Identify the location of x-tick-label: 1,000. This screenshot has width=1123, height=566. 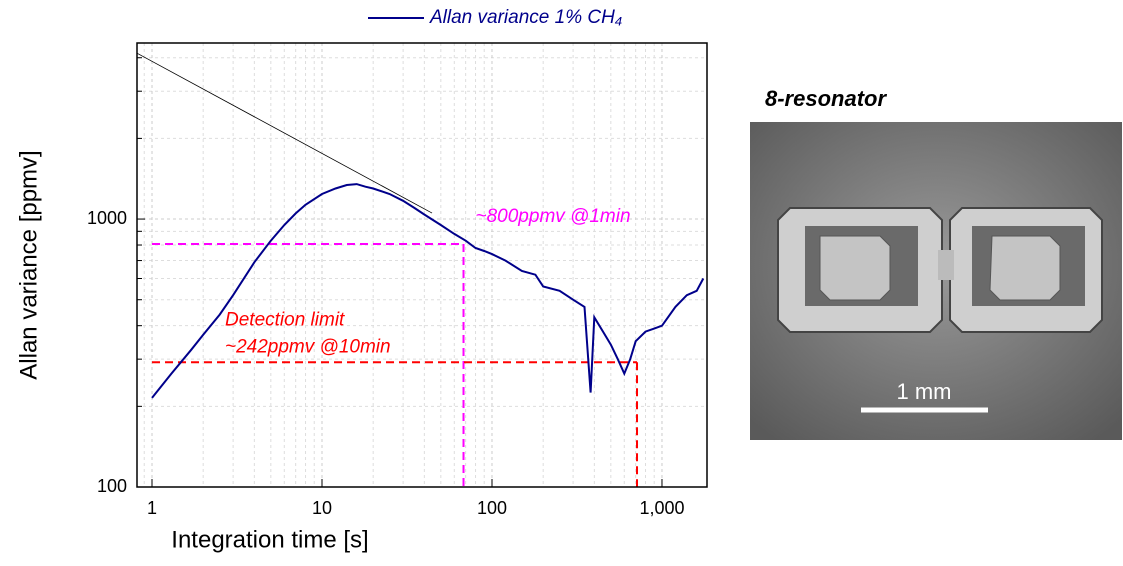
(661, 508).